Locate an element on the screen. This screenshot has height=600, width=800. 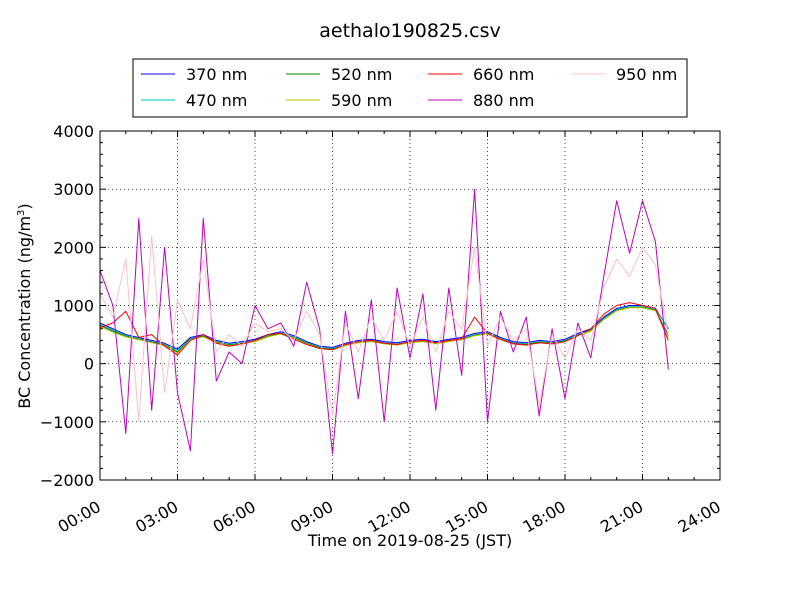
legend-box is located at coordinates (410, 88).